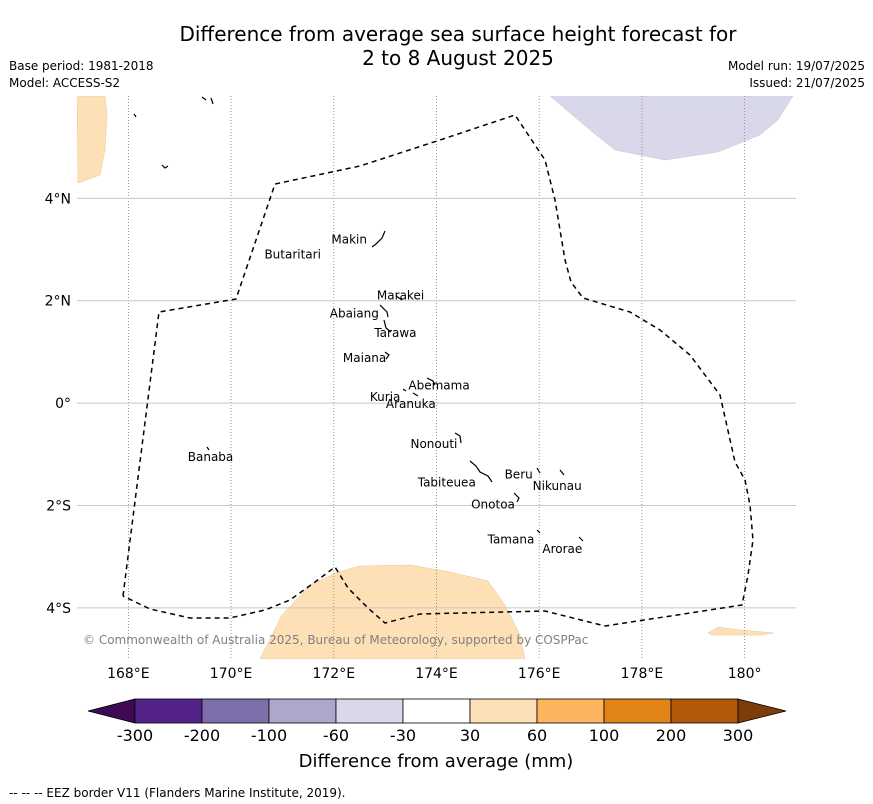 This screenshot has height=804, width=873. I want to click on longitude-tick-labels: 168°E 170°E 172°E 174°E 176°E 178°E 180°, so click(434, 674).